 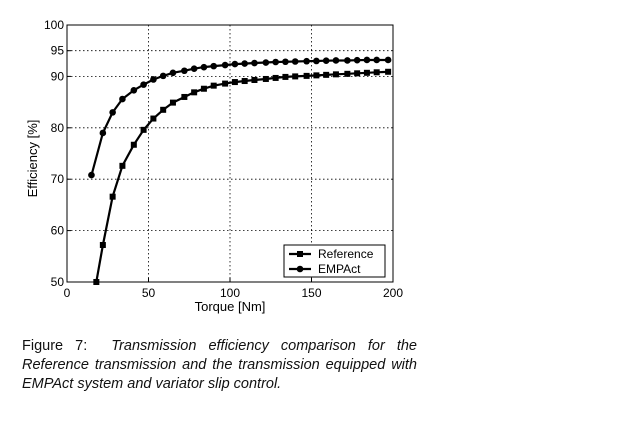 I want to click on x-tick-label: 100, so click(x=230, y=293).